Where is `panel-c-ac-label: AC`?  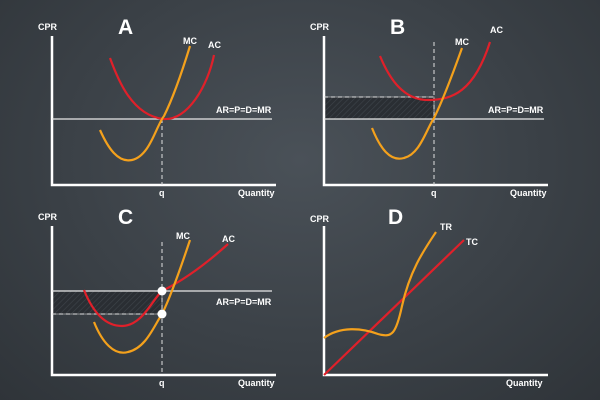 panel-c-ac-label: AC is located at coordinates (228, 239).